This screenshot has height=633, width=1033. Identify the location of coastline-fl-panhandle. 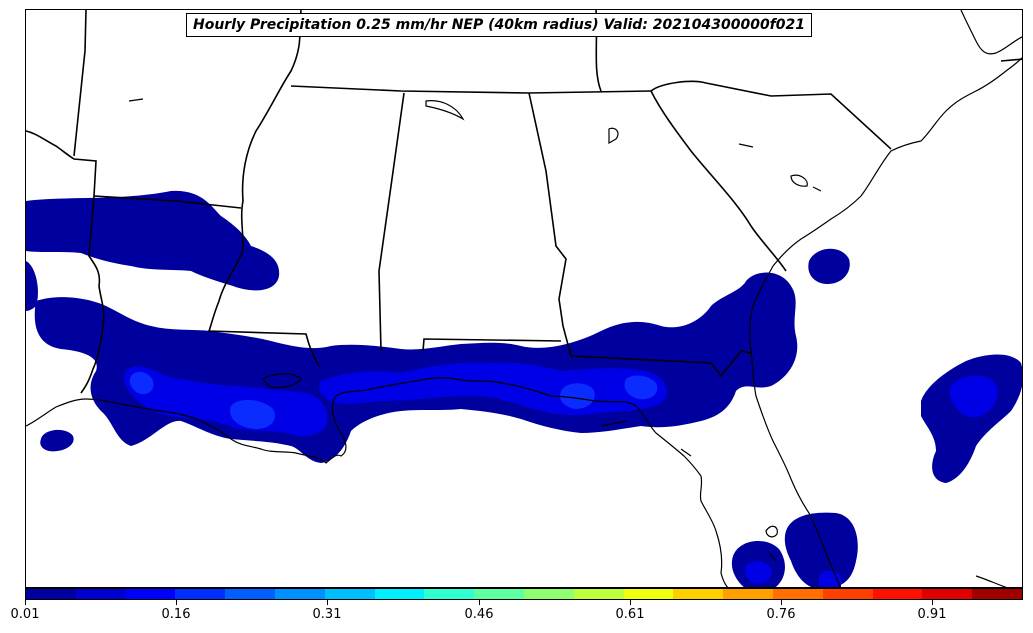
(626, 436).